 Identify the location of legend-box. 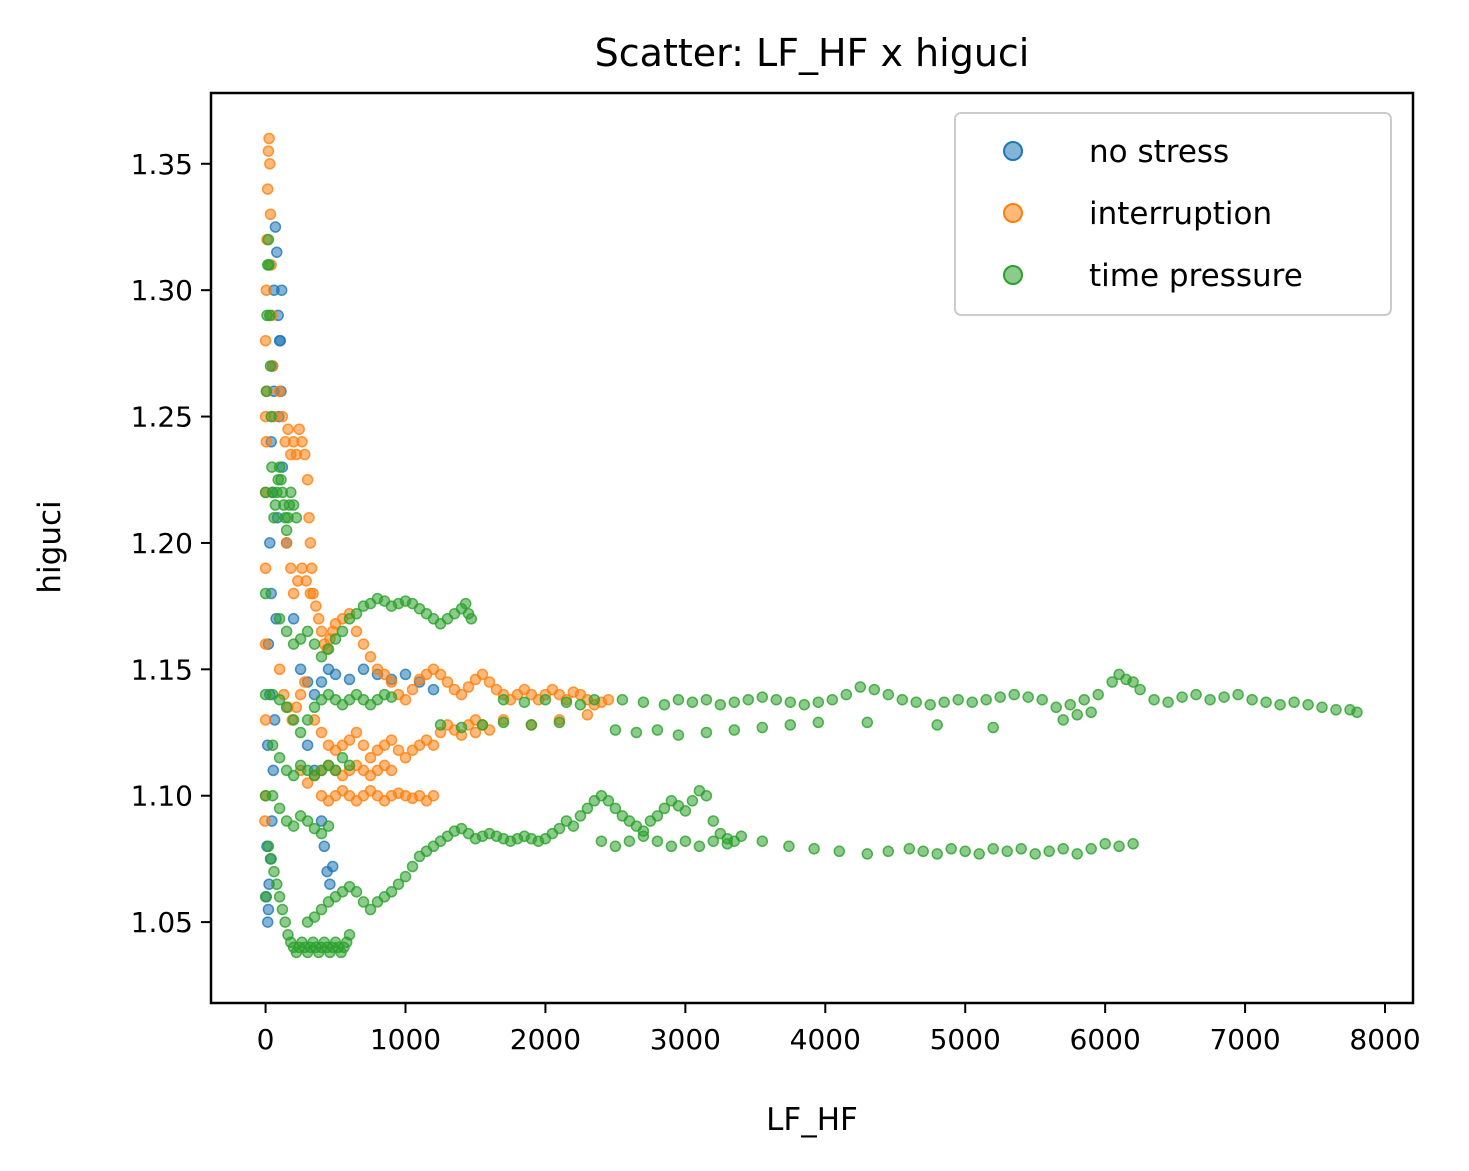
(1173, 214).